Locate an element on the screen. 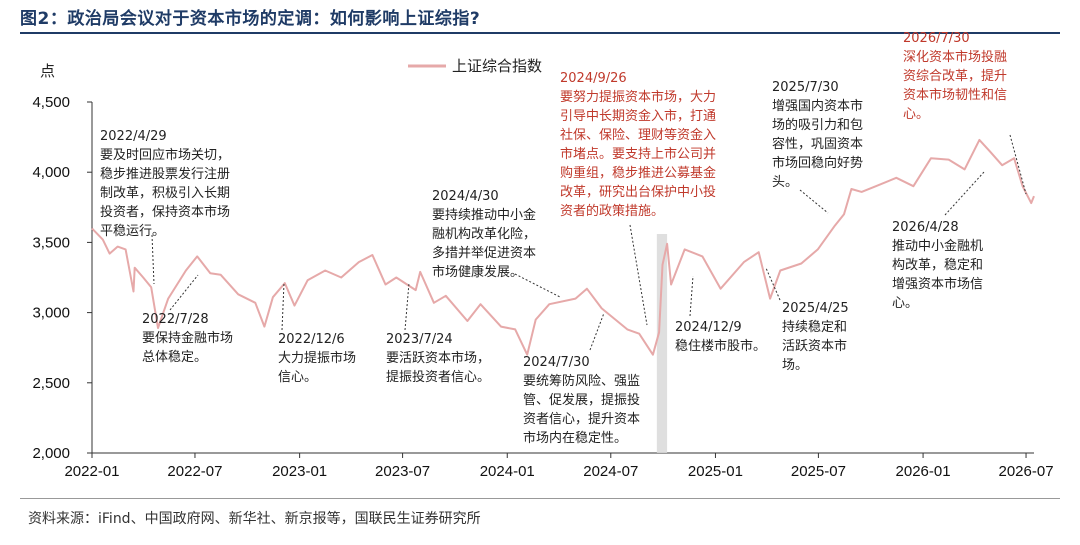 This screenshot has width=1080, height=545. x-tick-label: 2026-07 is located at coordinates (1026, 471).